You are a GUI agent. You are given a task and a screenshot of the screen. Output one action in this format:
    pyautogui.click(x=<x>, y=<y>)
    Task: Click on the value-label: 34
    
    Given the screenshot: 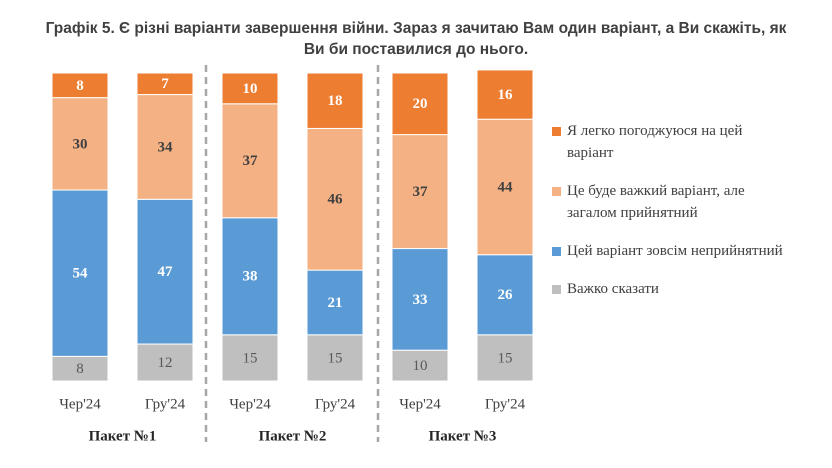 What is the action you would take?
    pyautogui.click(x=166, y=147)
    